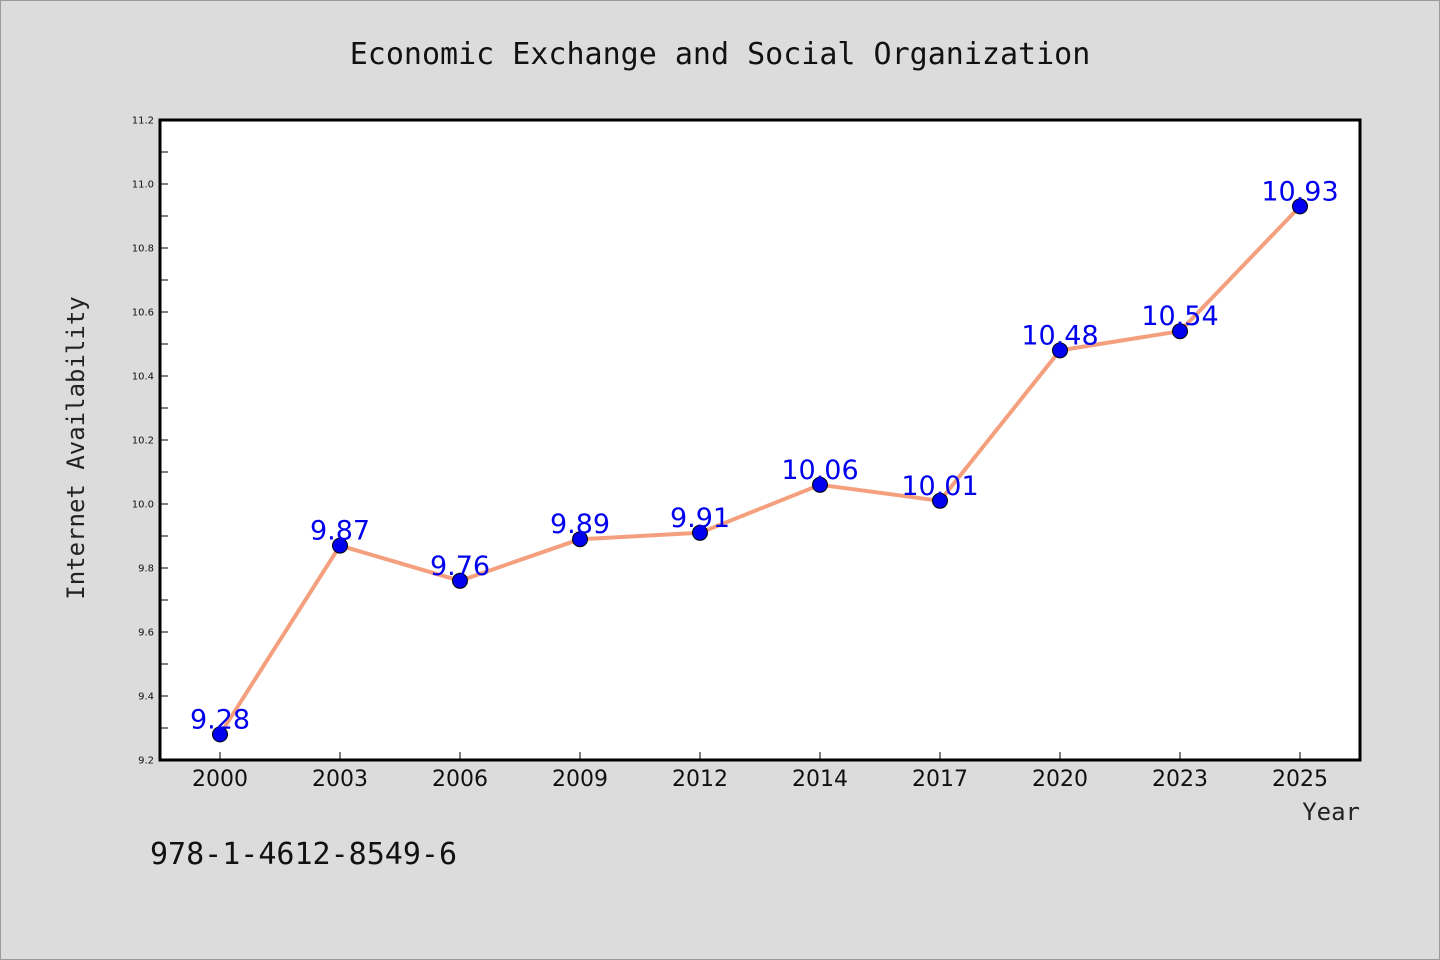  I want to click on y-tick-label: 10.6, so click(143, 313).